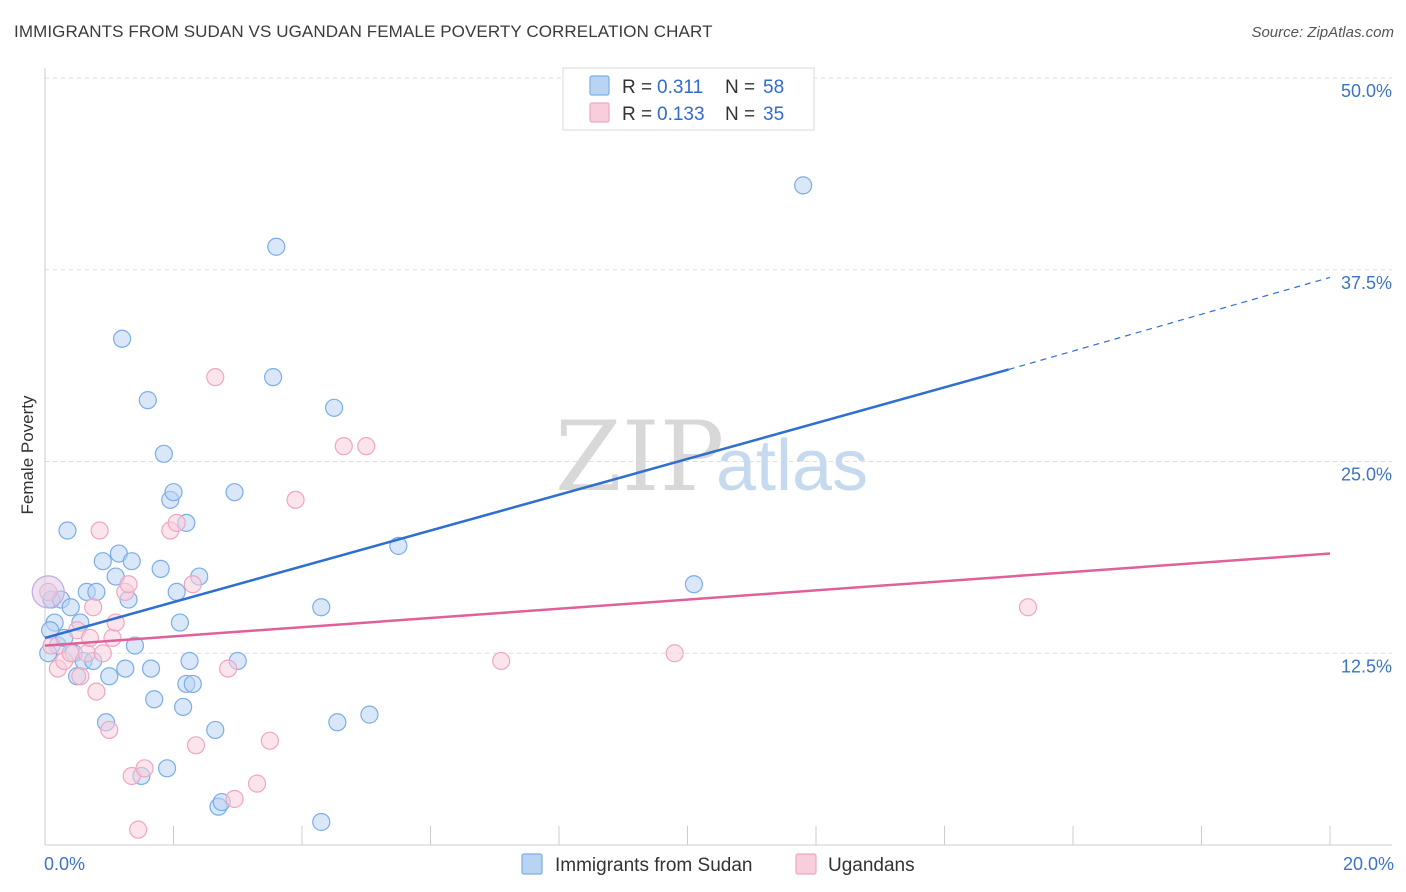  What do you see at coordinates (599, 85) in the screenshot?
I see `legend-swatch-sudan` at bounding box center [599, 85].